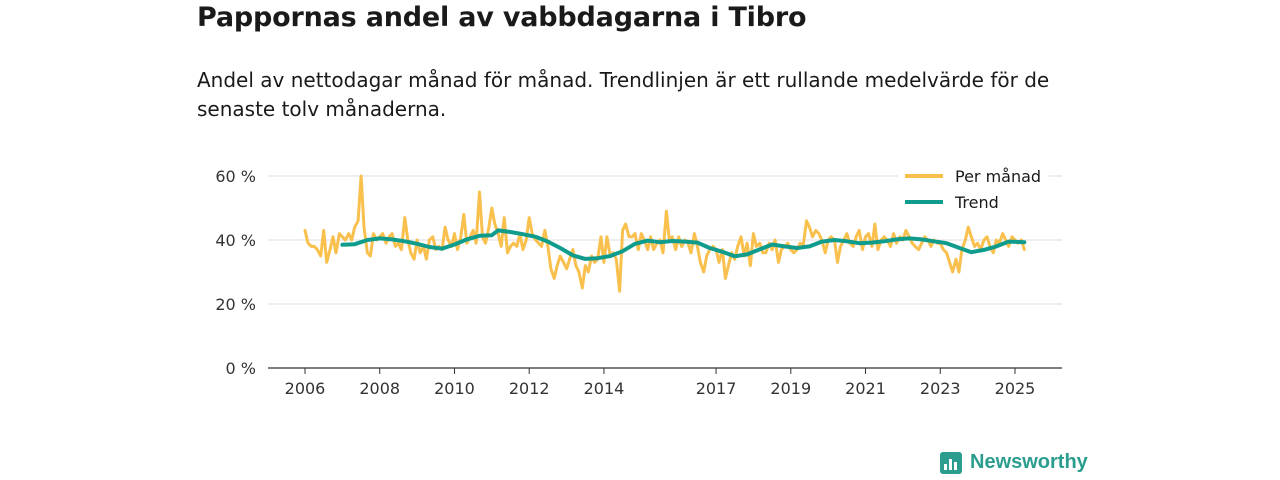 The width and height of the screenshot is (1280, 480). What do you see at coordinates (1015, 388) in the screenshot?
I see `x-tick-label: 2025` at bounding box center [1015, 388].